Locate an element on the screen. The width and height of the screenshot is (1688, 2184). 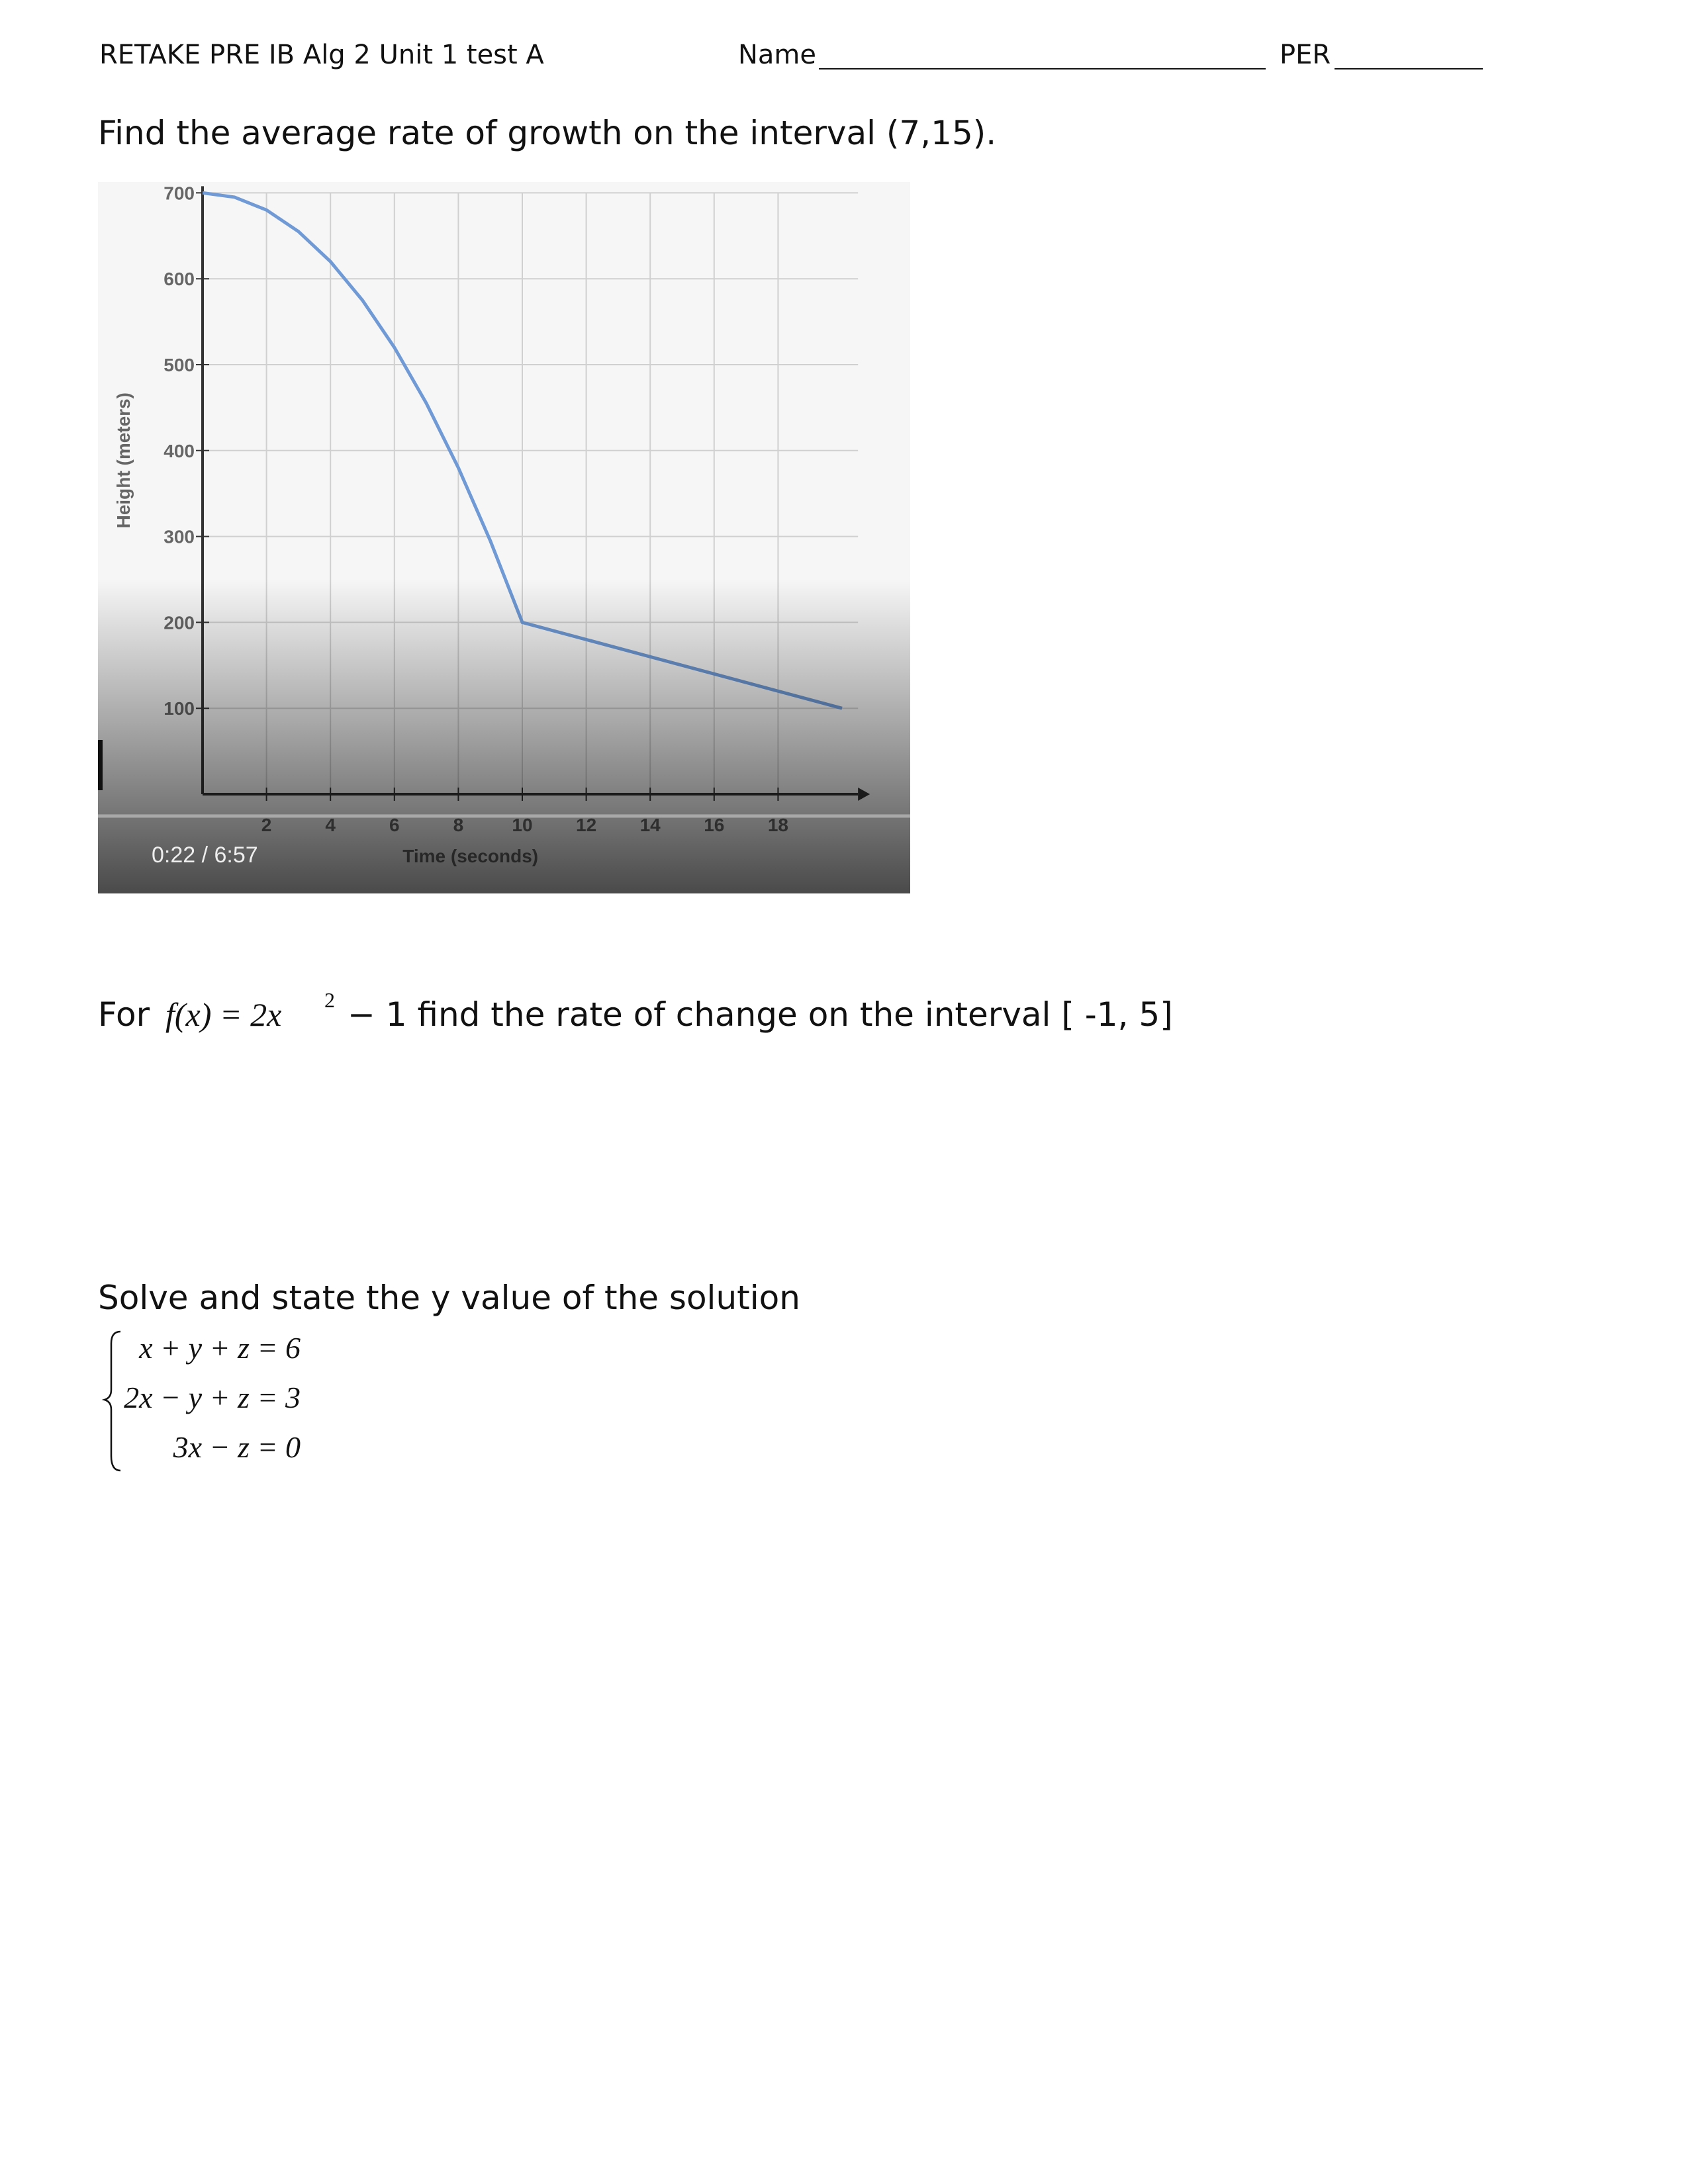
y-tick-label: 700 is located at coordinates (179, 193).